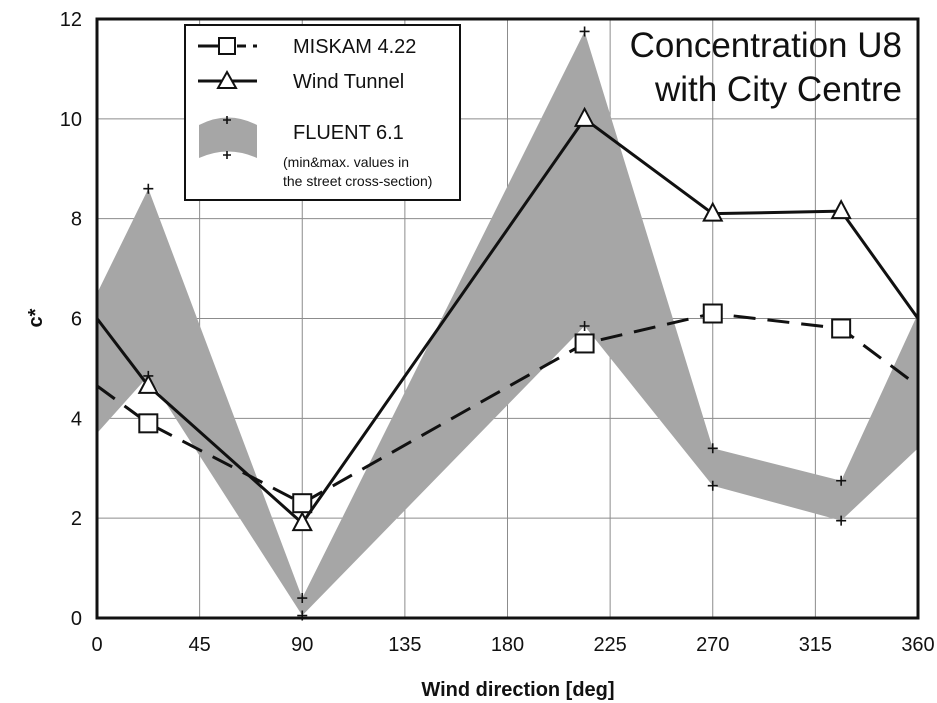 The width and height of the screenshot is (937, 703). Describe the element at coordinates (404, 645) in the screenshot. I see `x-tick-label: 135` at that location.